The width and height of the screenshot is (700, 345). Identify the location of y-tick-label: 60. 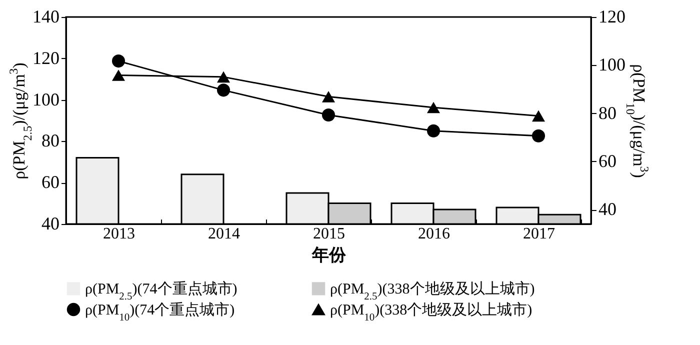
(51, 182).